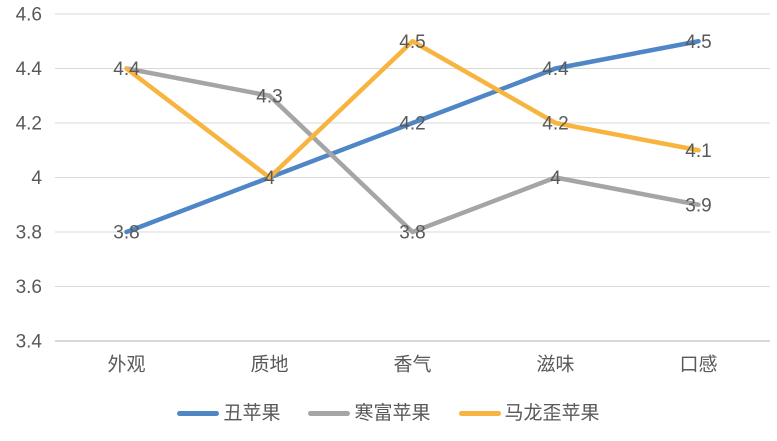 This screenshot has width=777, height=441. I want to click on legend-label: 丑苹果, so click(252, 413).